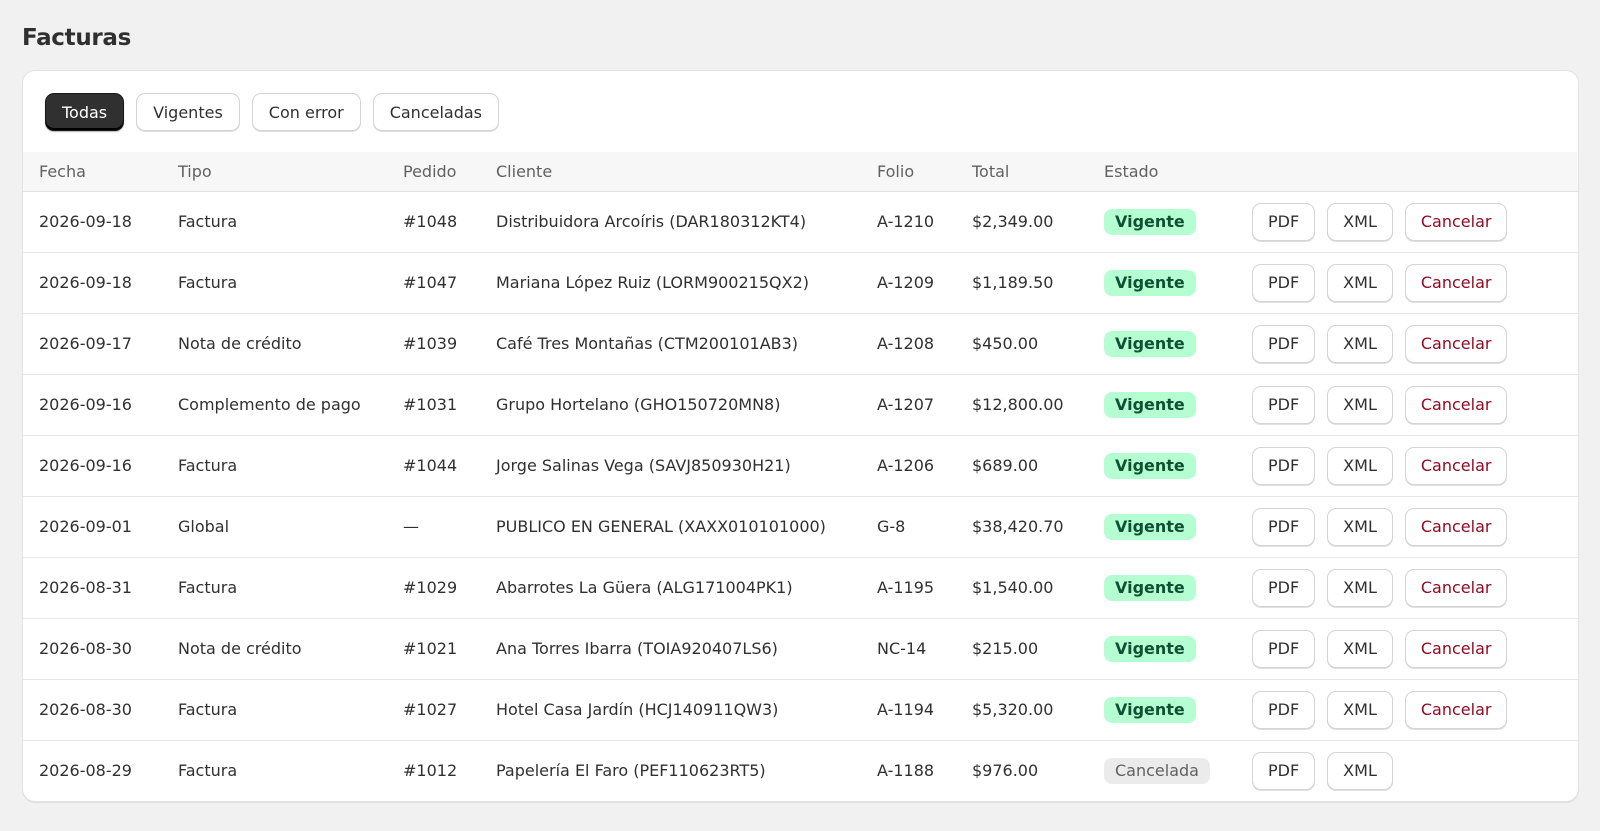  What do you see at coordinates (1022, 222) in the screenshot?
I see `cell-total: $2,349.00` at bounding box center [1022, 222].